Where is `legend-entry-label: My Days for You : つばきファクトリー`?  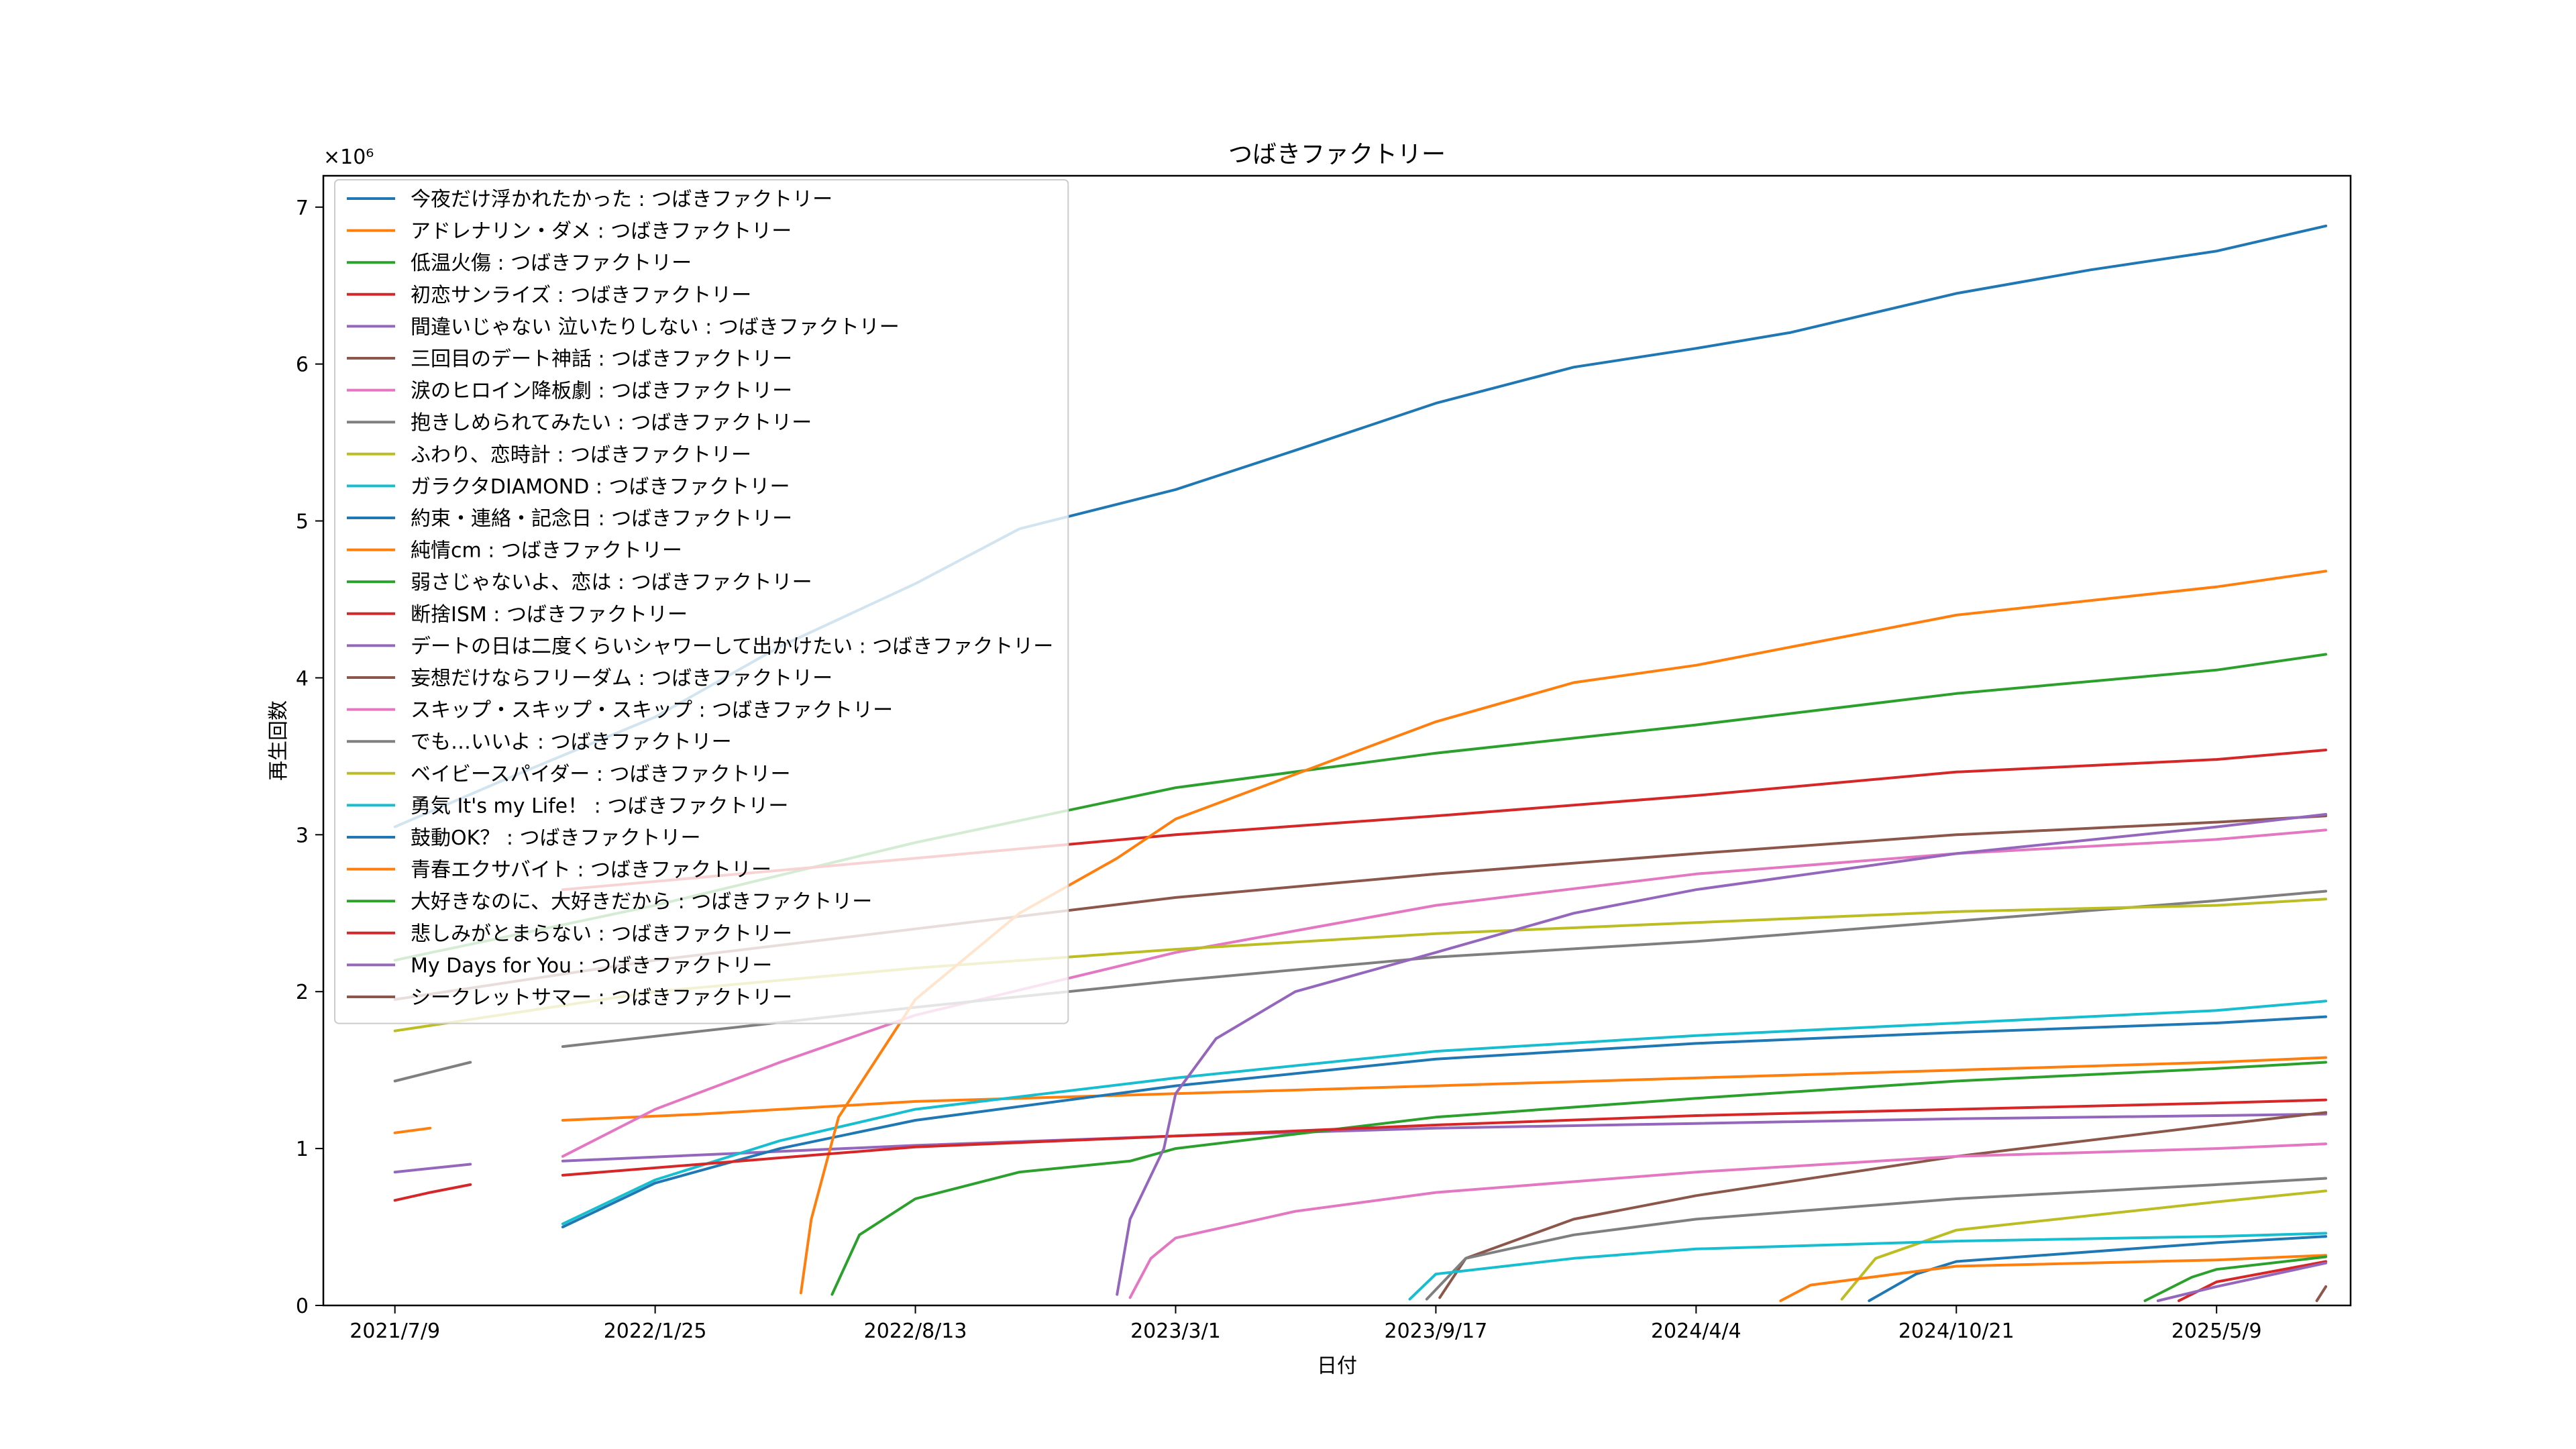
legend-entry-label: My Days for You : つばきファクトリー is located at coordinates (591, 965).